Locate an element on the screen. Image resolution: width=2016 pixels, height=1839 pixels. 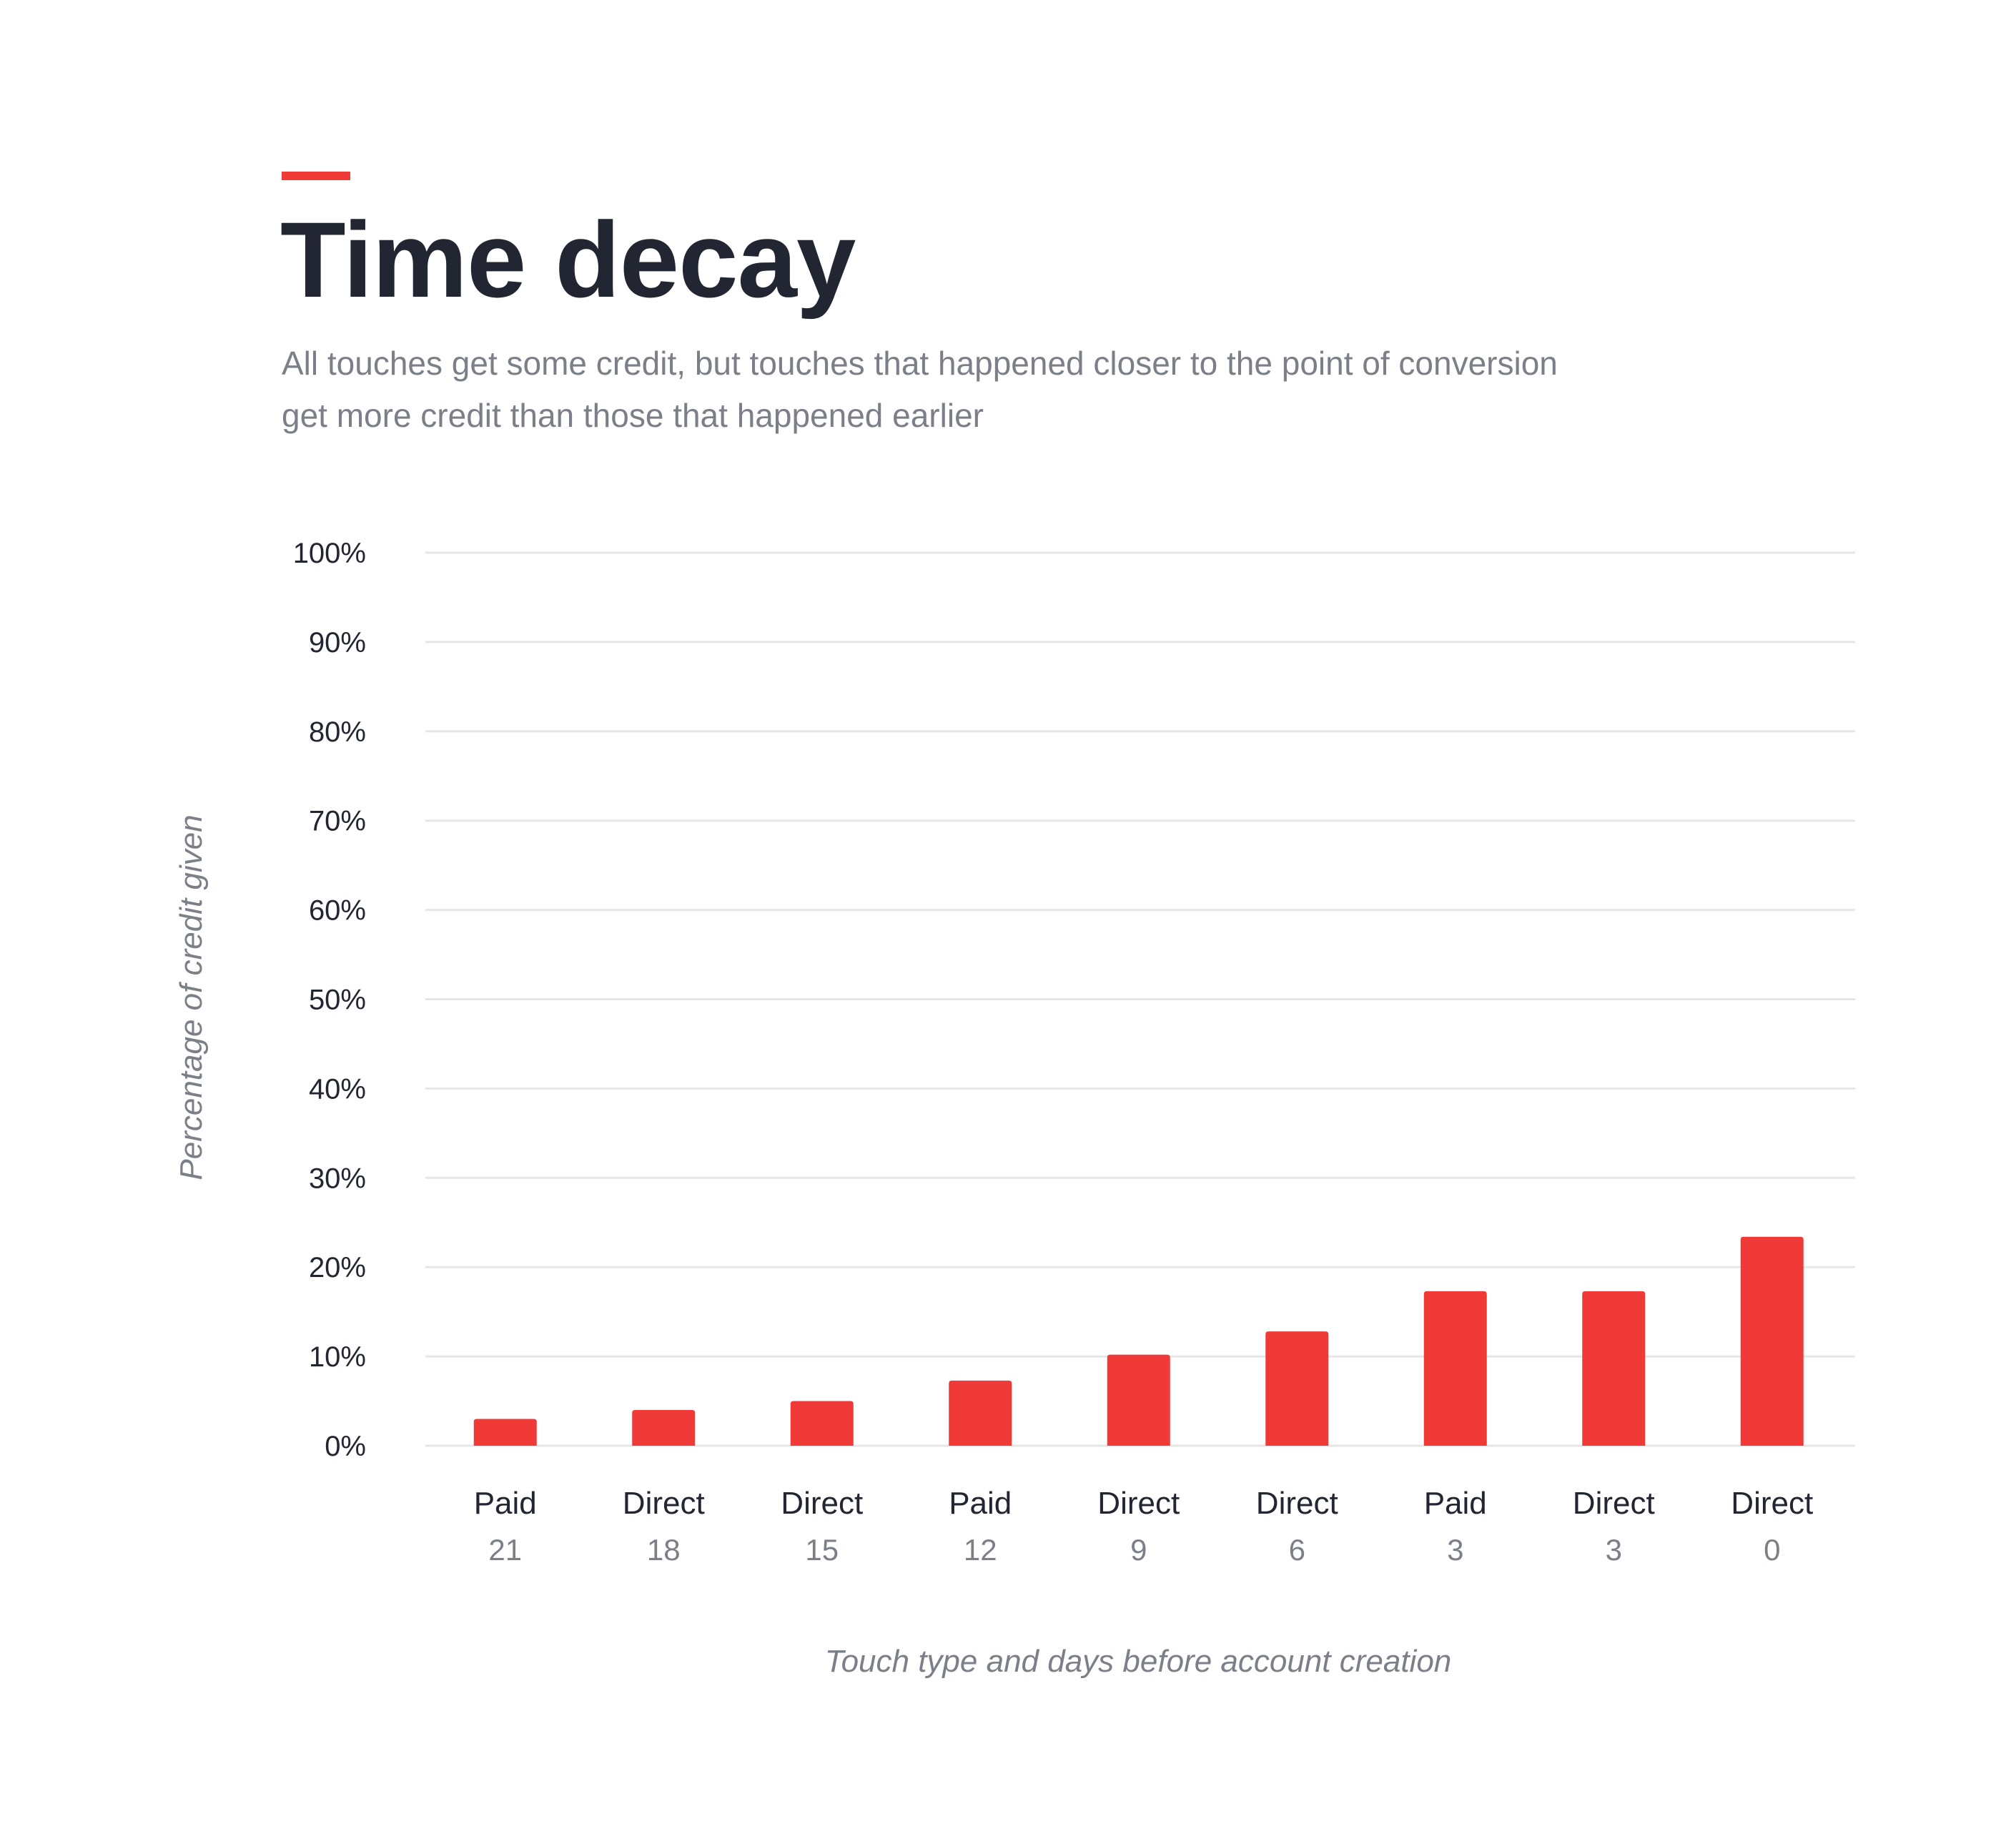
y-tick-label: 10% is located at coordinates (337, 1357).